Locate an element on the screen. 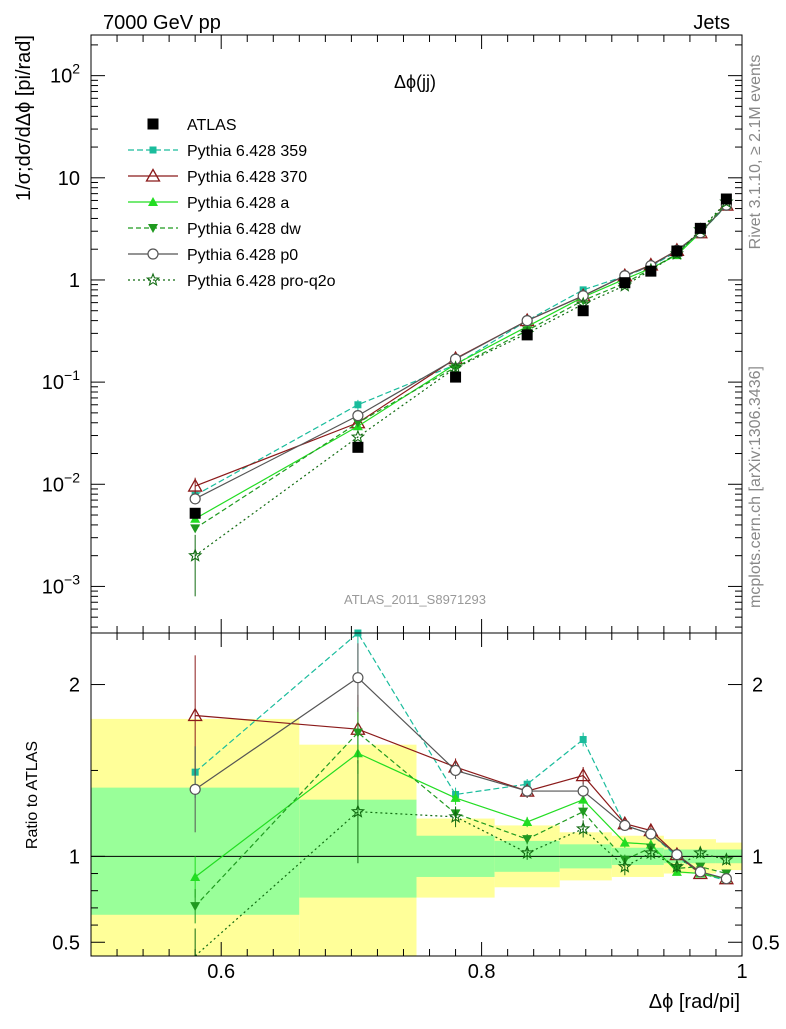 This screenshot has width=786, height=1029. ratio-y-tick-label-left: 1 is located at coordinates (74, 857).